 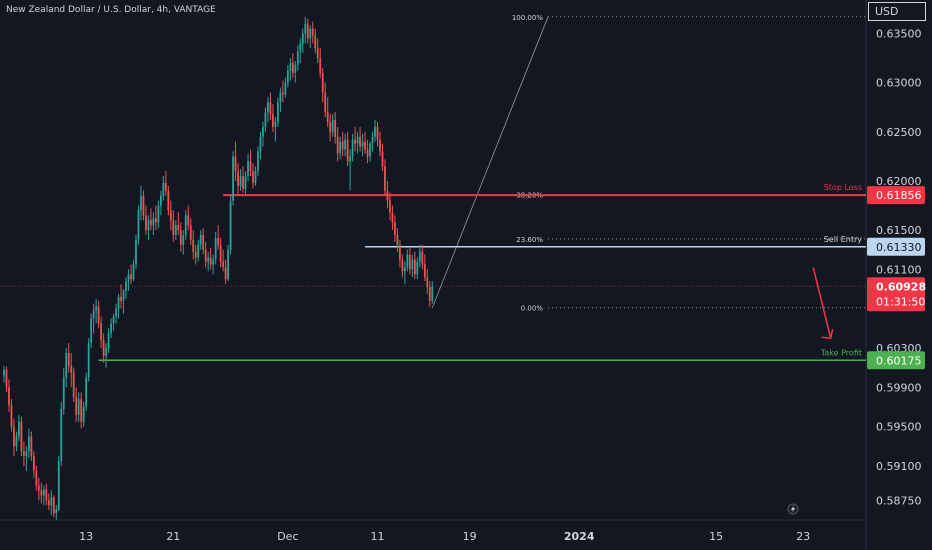 What do you see at coordinates (532, 309) in the screenshot?
I see `fib-level-label: 0.00%` at bounding box center [532, 309].